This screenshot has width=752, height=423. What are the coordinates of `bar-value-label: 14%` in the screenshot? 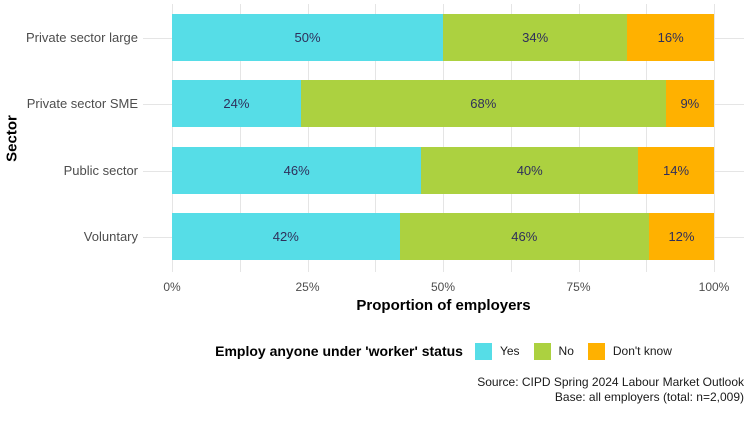 It's located at (676, 170).